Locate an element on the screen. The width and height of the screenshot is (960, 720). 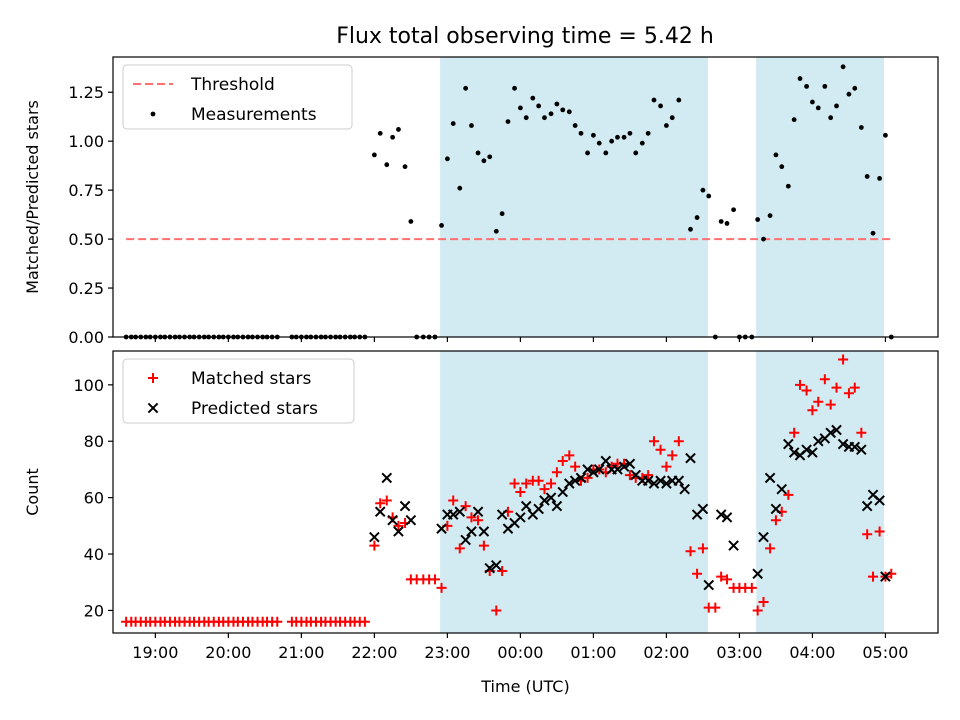
x-tick-label: 05:00 is located at coordinates (885, 652).